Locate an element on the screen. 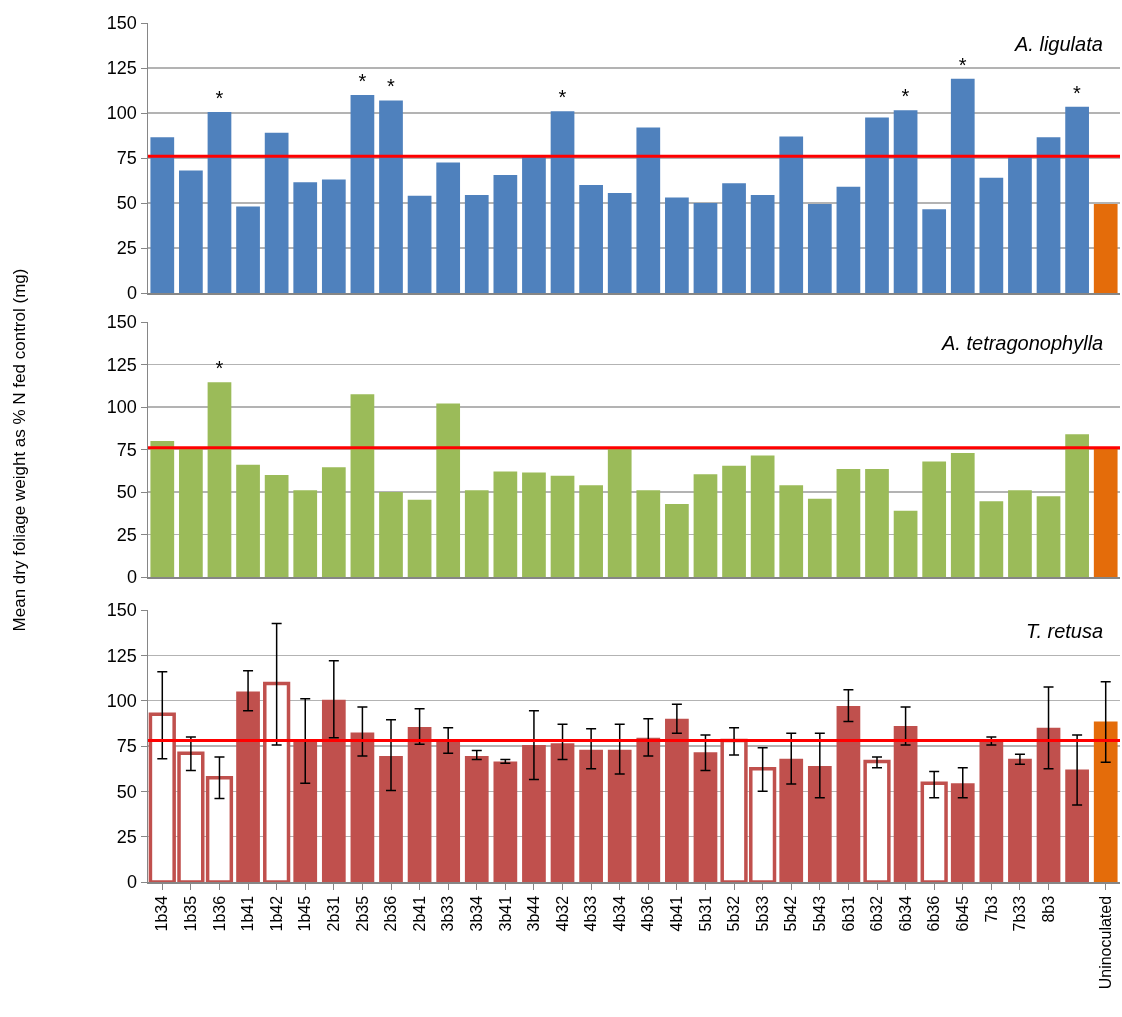 The height and width of the screenshot is (1017, 1122). x-tick-label: 6b45 is located at coordinates (962, 913).